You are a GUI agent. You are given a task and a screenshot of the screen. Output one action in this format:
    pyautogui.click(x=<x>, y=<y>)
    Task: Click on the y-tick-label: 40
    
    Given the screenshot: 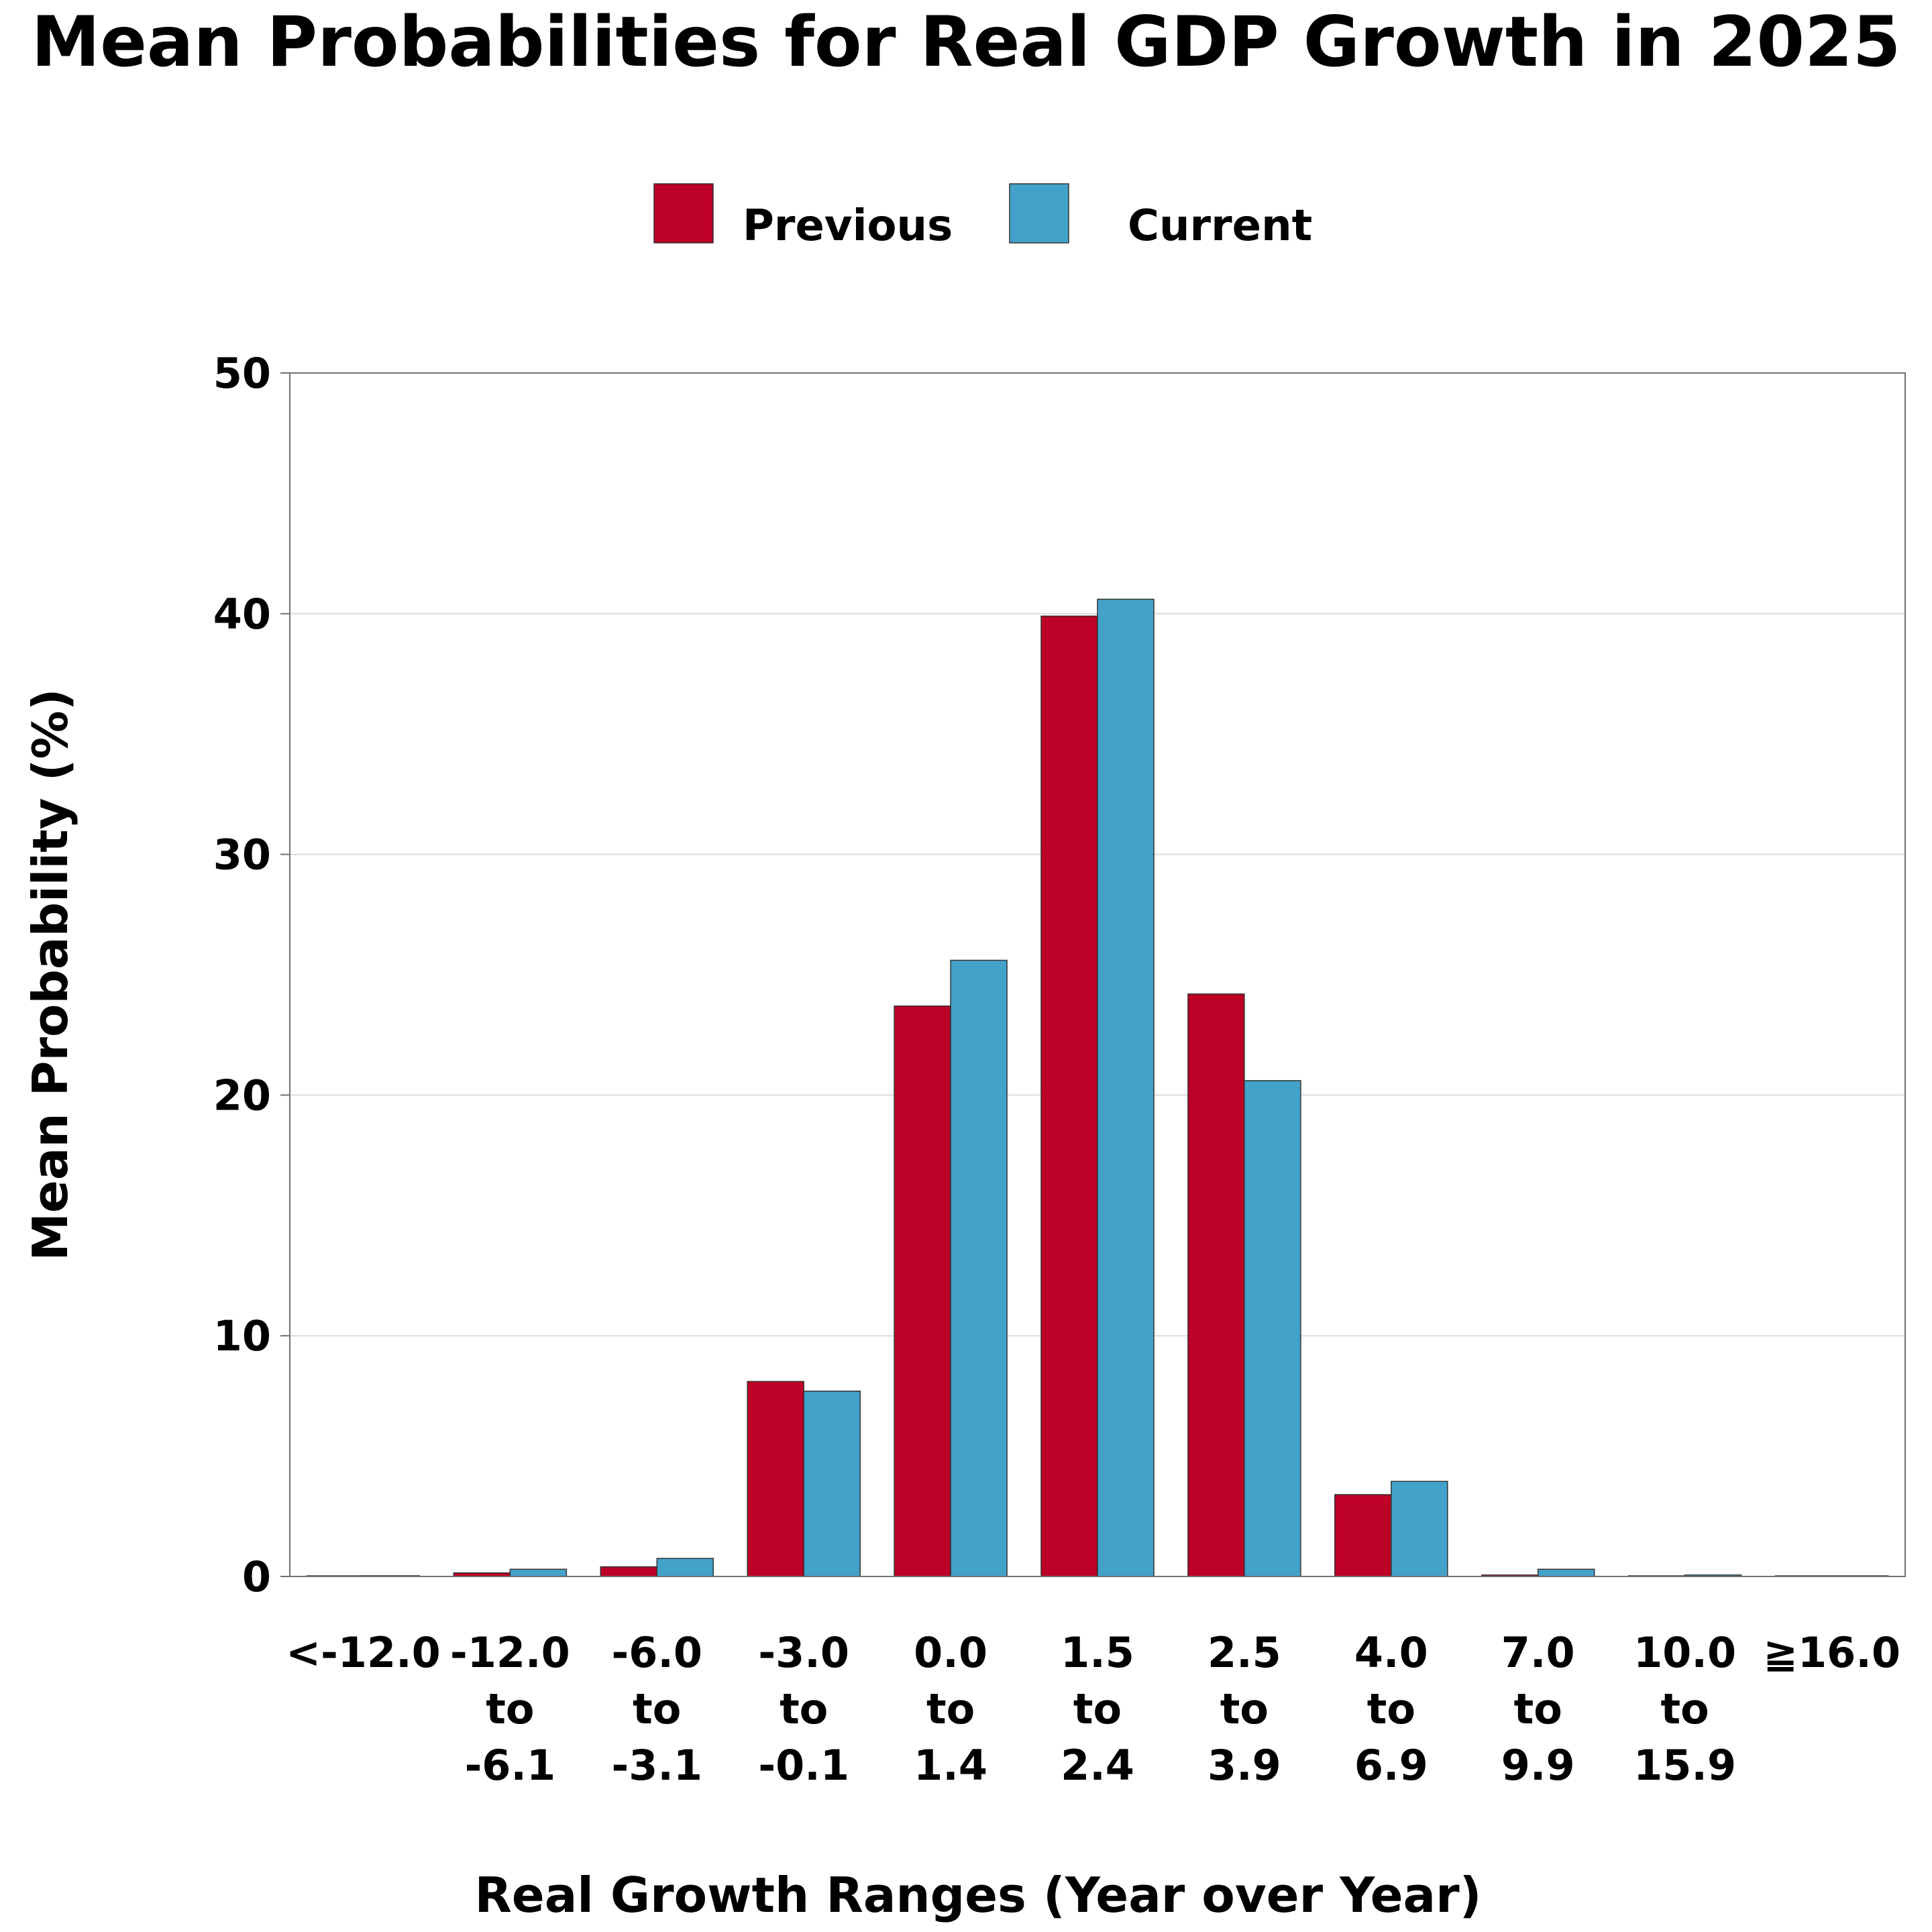 What is the action you would take?
    pyautogui.click(x=242, y=614)
    